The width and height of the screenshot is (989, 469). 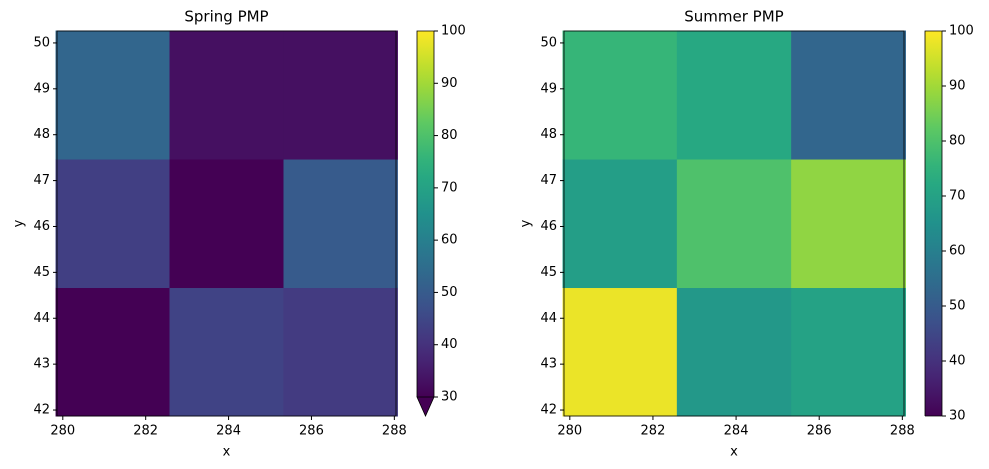 I want to click on chart-title: Spring PMP, so click(x=226, y=17).